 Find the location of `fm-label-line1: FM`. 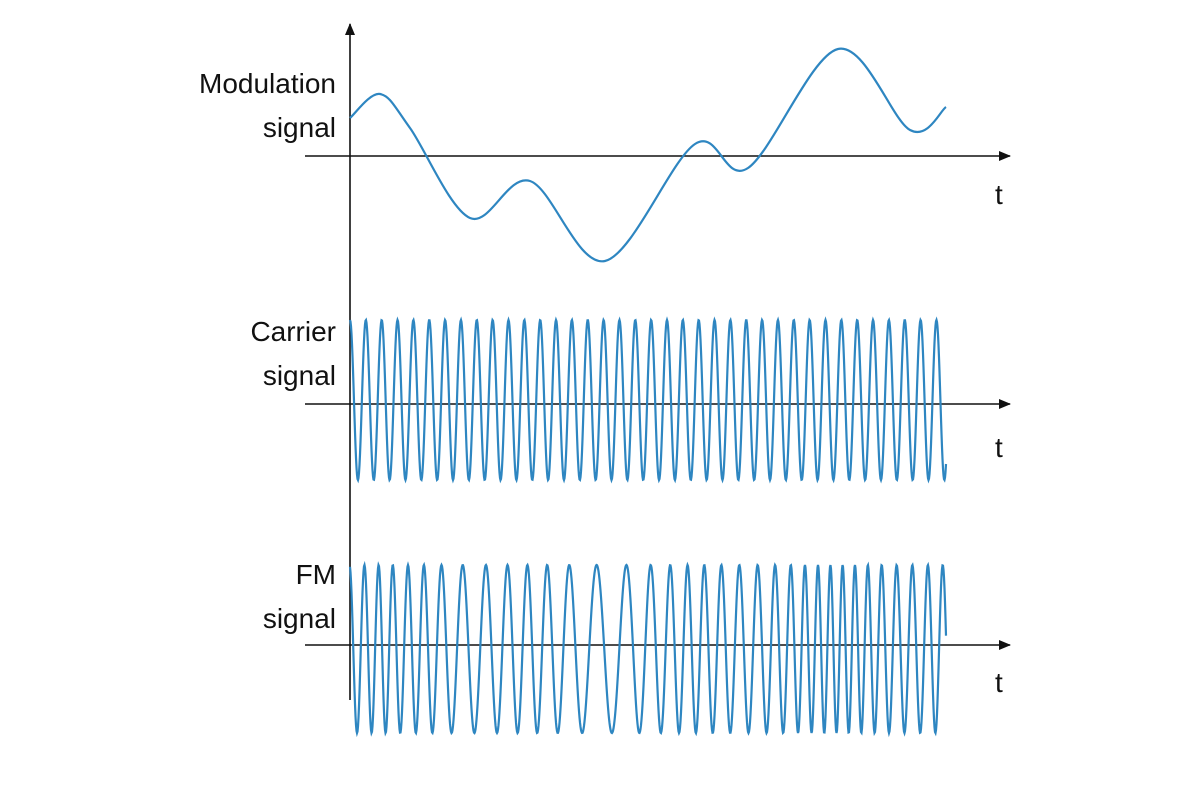

fm-label-line1: FM is located at coordinates (315, 574).